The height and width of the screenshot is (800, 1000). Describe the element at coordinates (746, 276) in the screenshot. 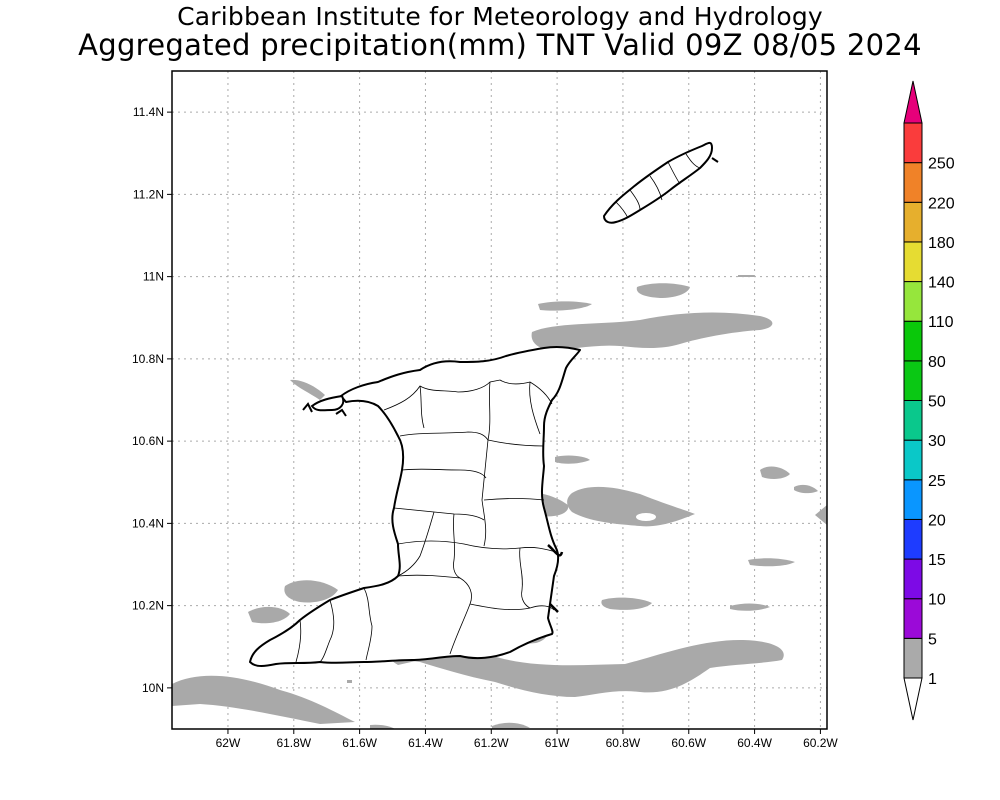

I see `precip-speck` at that location.